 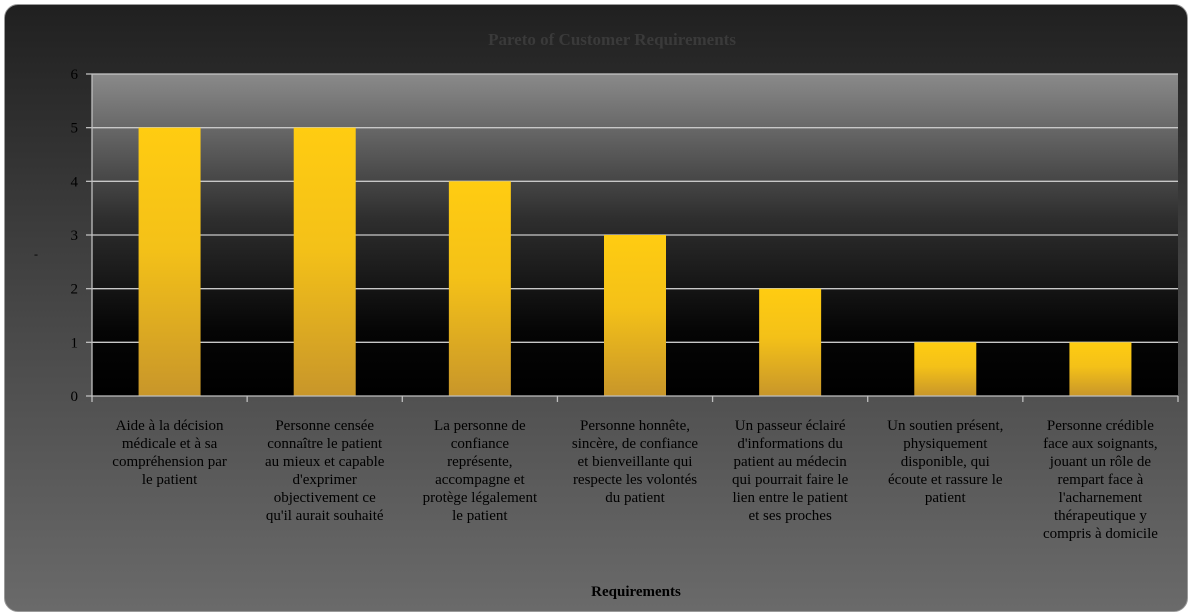 What do you see at coordinates (75, 343) in the screenshot?
I see `y-tick-label: 1` at bounding box center [75, 343].